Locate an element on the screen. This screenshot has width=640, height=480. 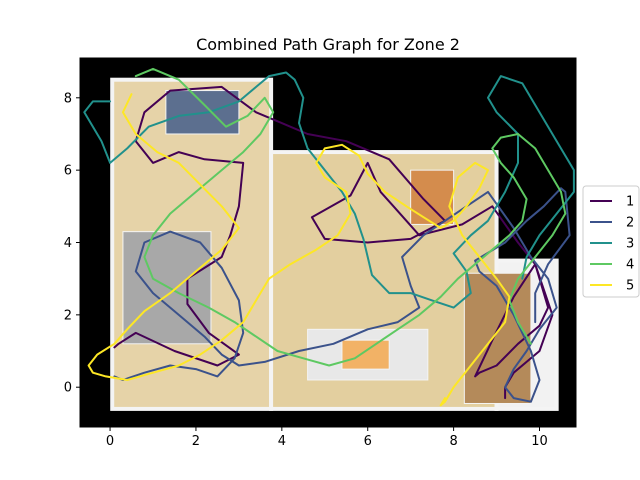
y-tick-label: 2 is located at coordinates (68, 315).